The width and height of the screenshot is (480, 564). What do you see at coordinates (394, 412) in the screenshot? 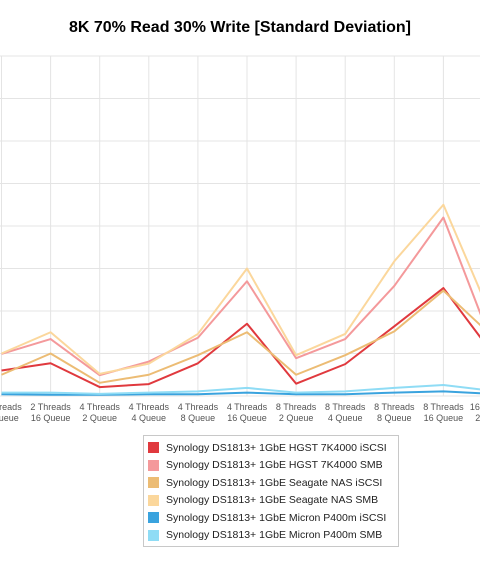
I see `x-tick-label: 8 Threads 8 Queue` at bounding box center [394, 412].